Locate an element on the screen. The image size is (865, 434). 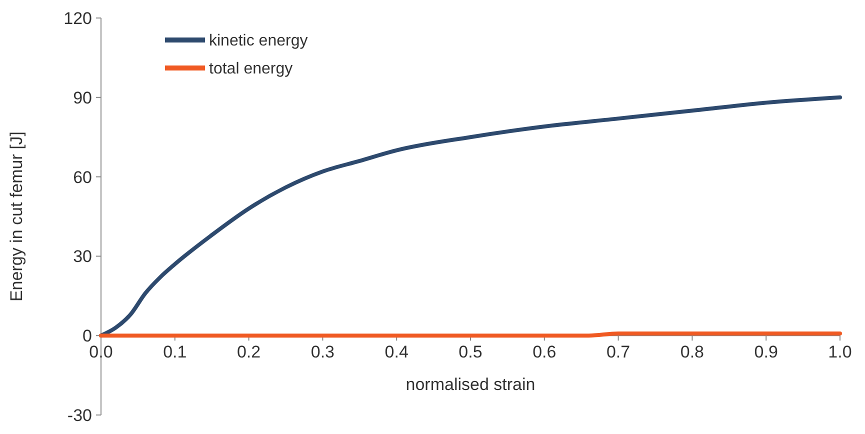
x-tick-label: 0.5 is located at coordinates (470, 352).